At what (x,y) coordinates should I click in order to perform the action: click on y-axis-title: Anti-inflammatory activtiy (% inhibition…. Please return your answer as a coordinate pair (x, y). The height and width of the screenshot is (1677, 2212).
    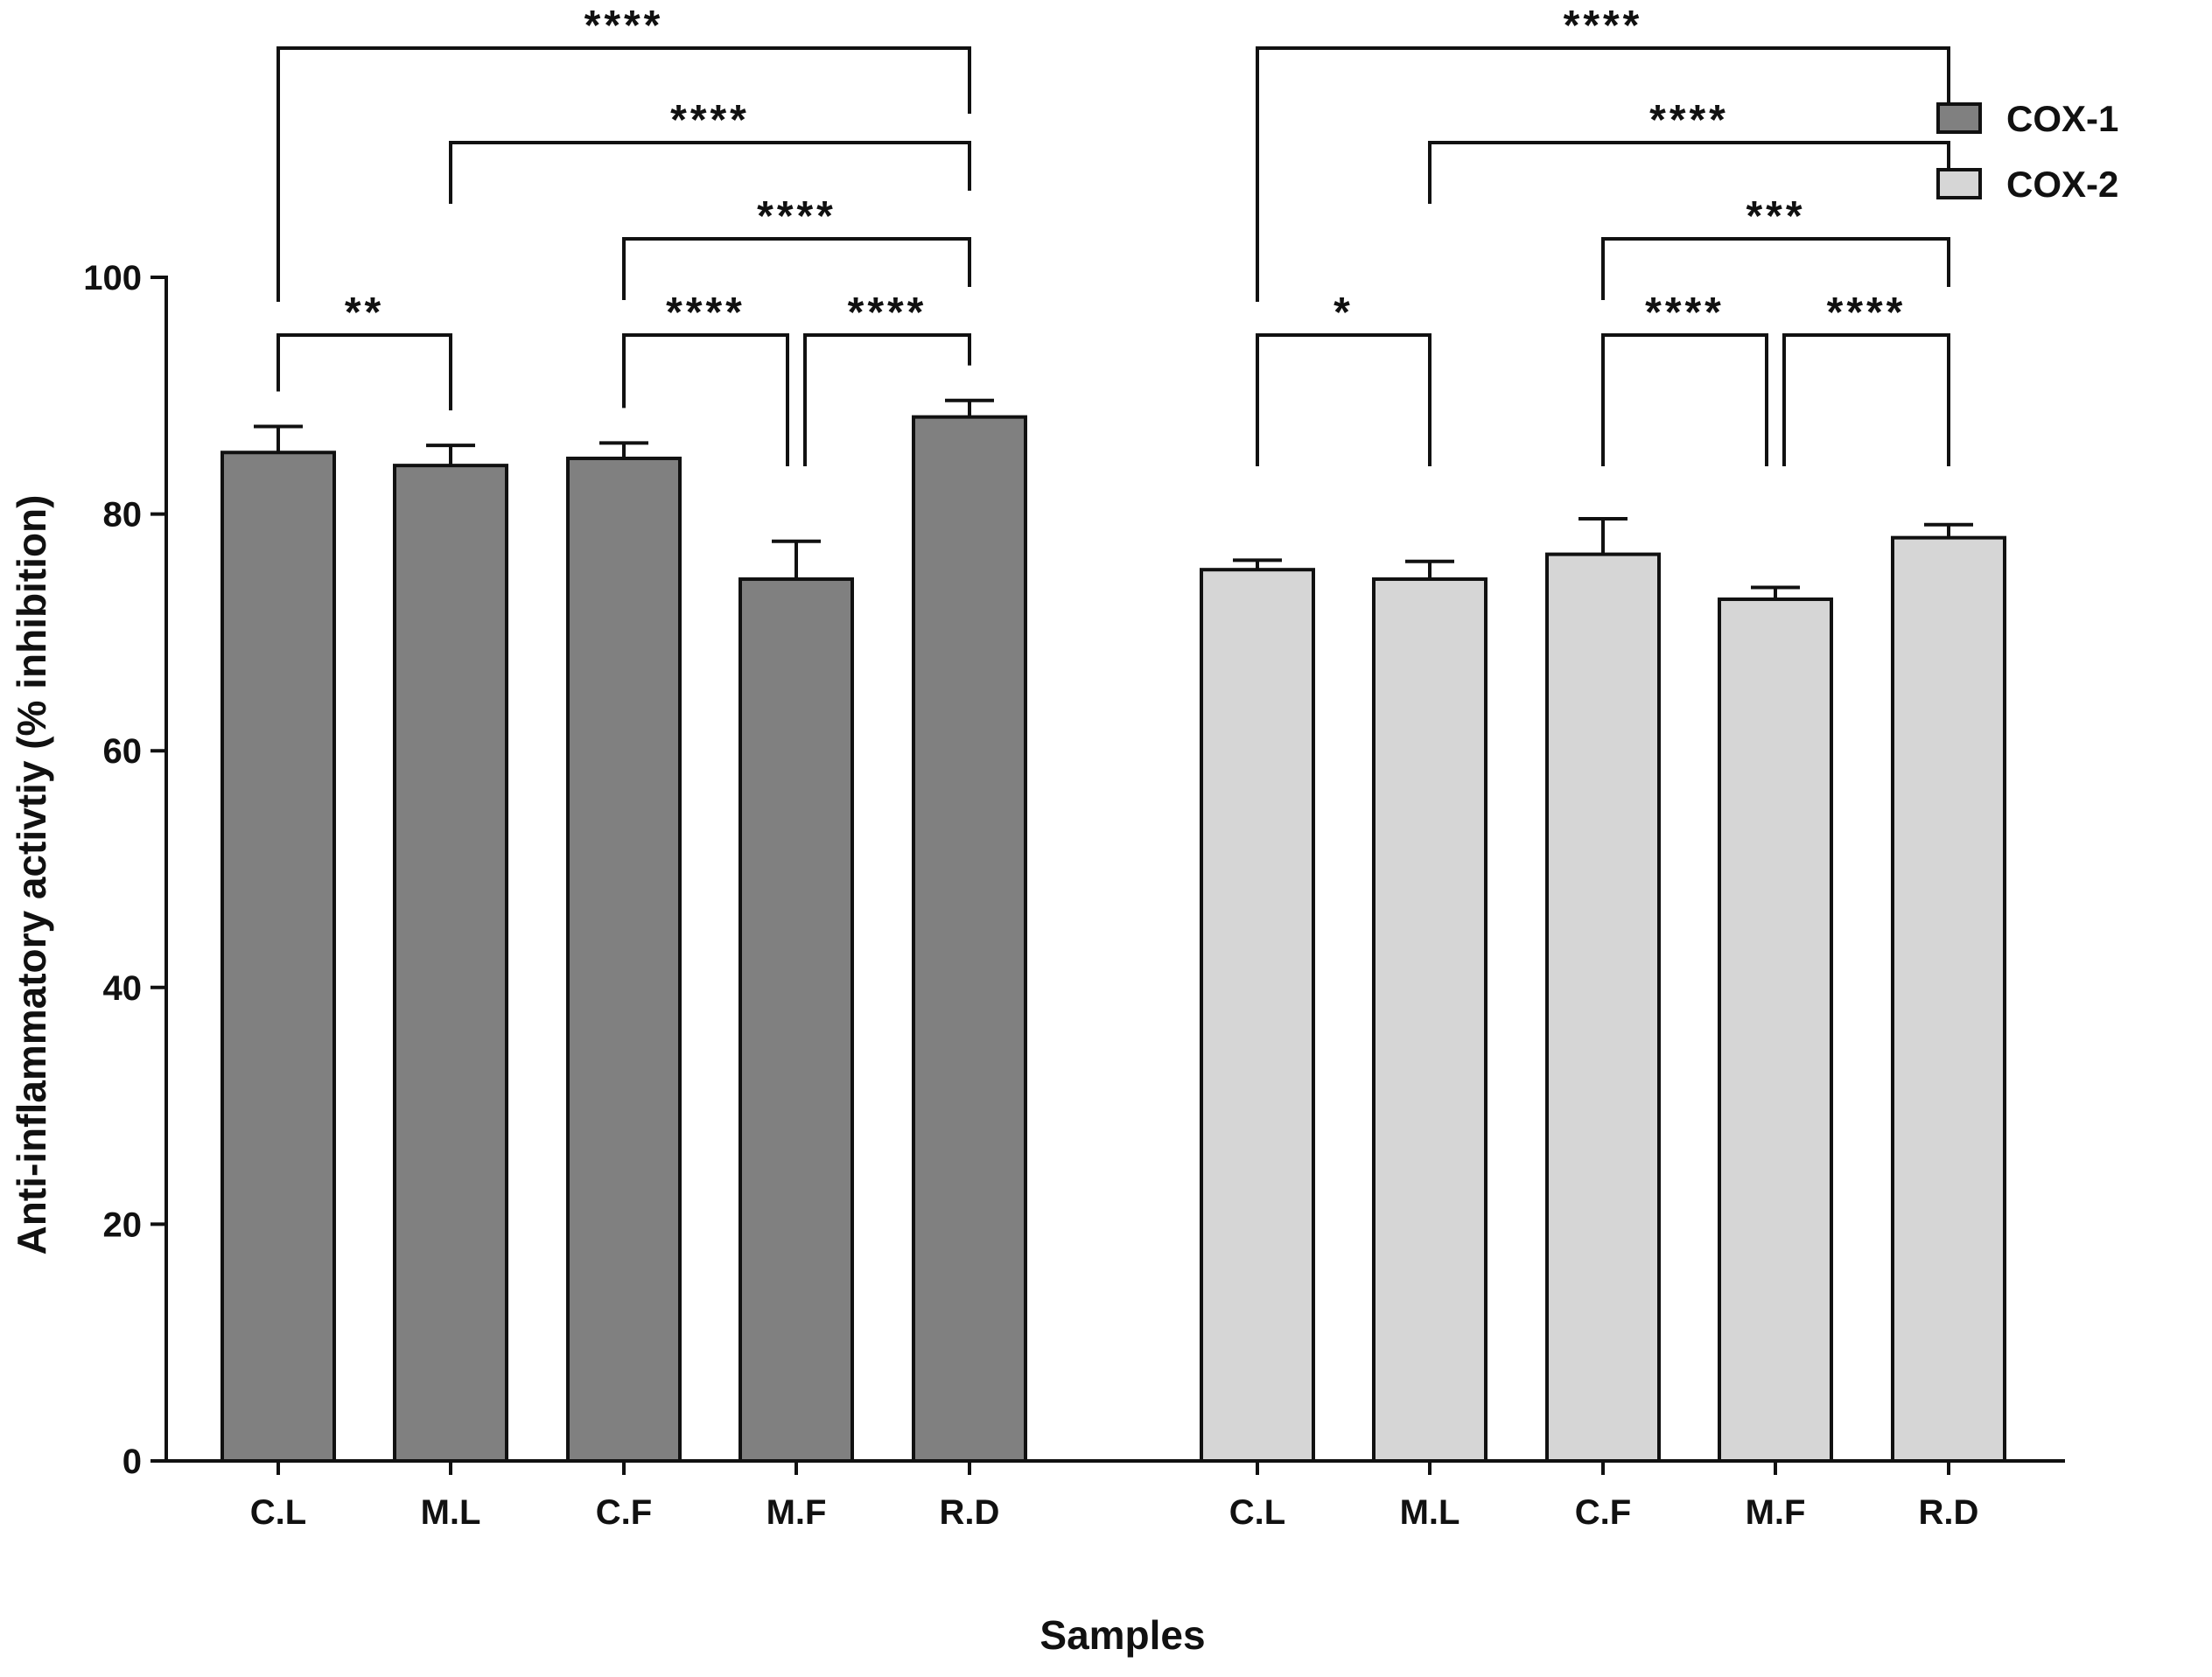
    Looking at the image, I should click on (31, 875).